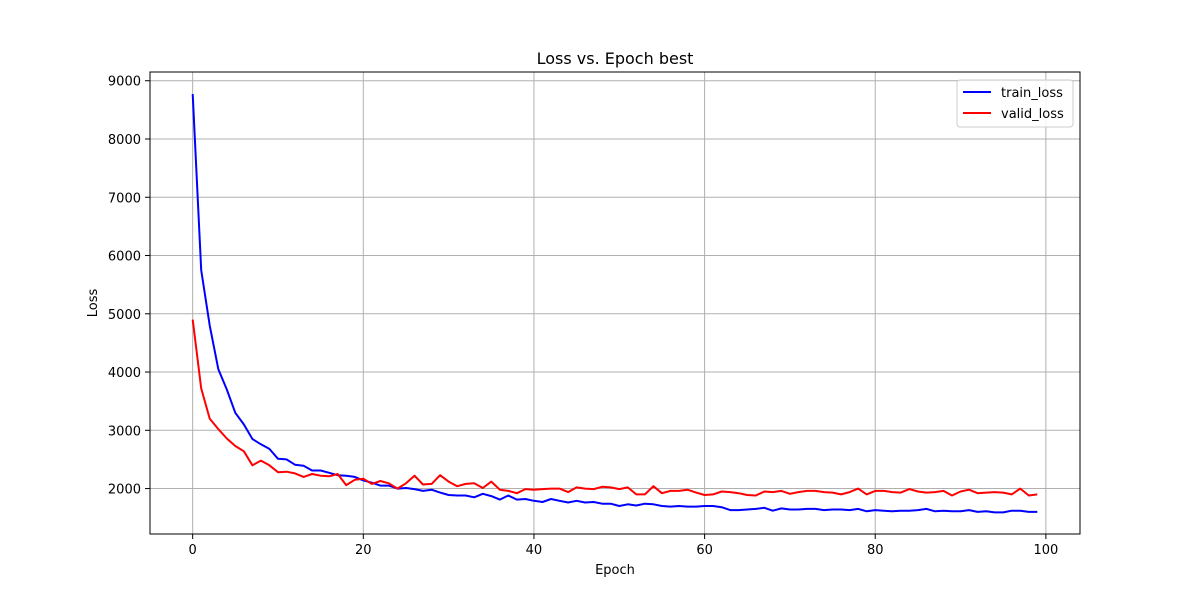 This screenshot has height=600, width=1200. What do you see at coordinates (124, 82) in the screenshot?
I see `y-tick-label: 9000` at bounding box center [124, 82].